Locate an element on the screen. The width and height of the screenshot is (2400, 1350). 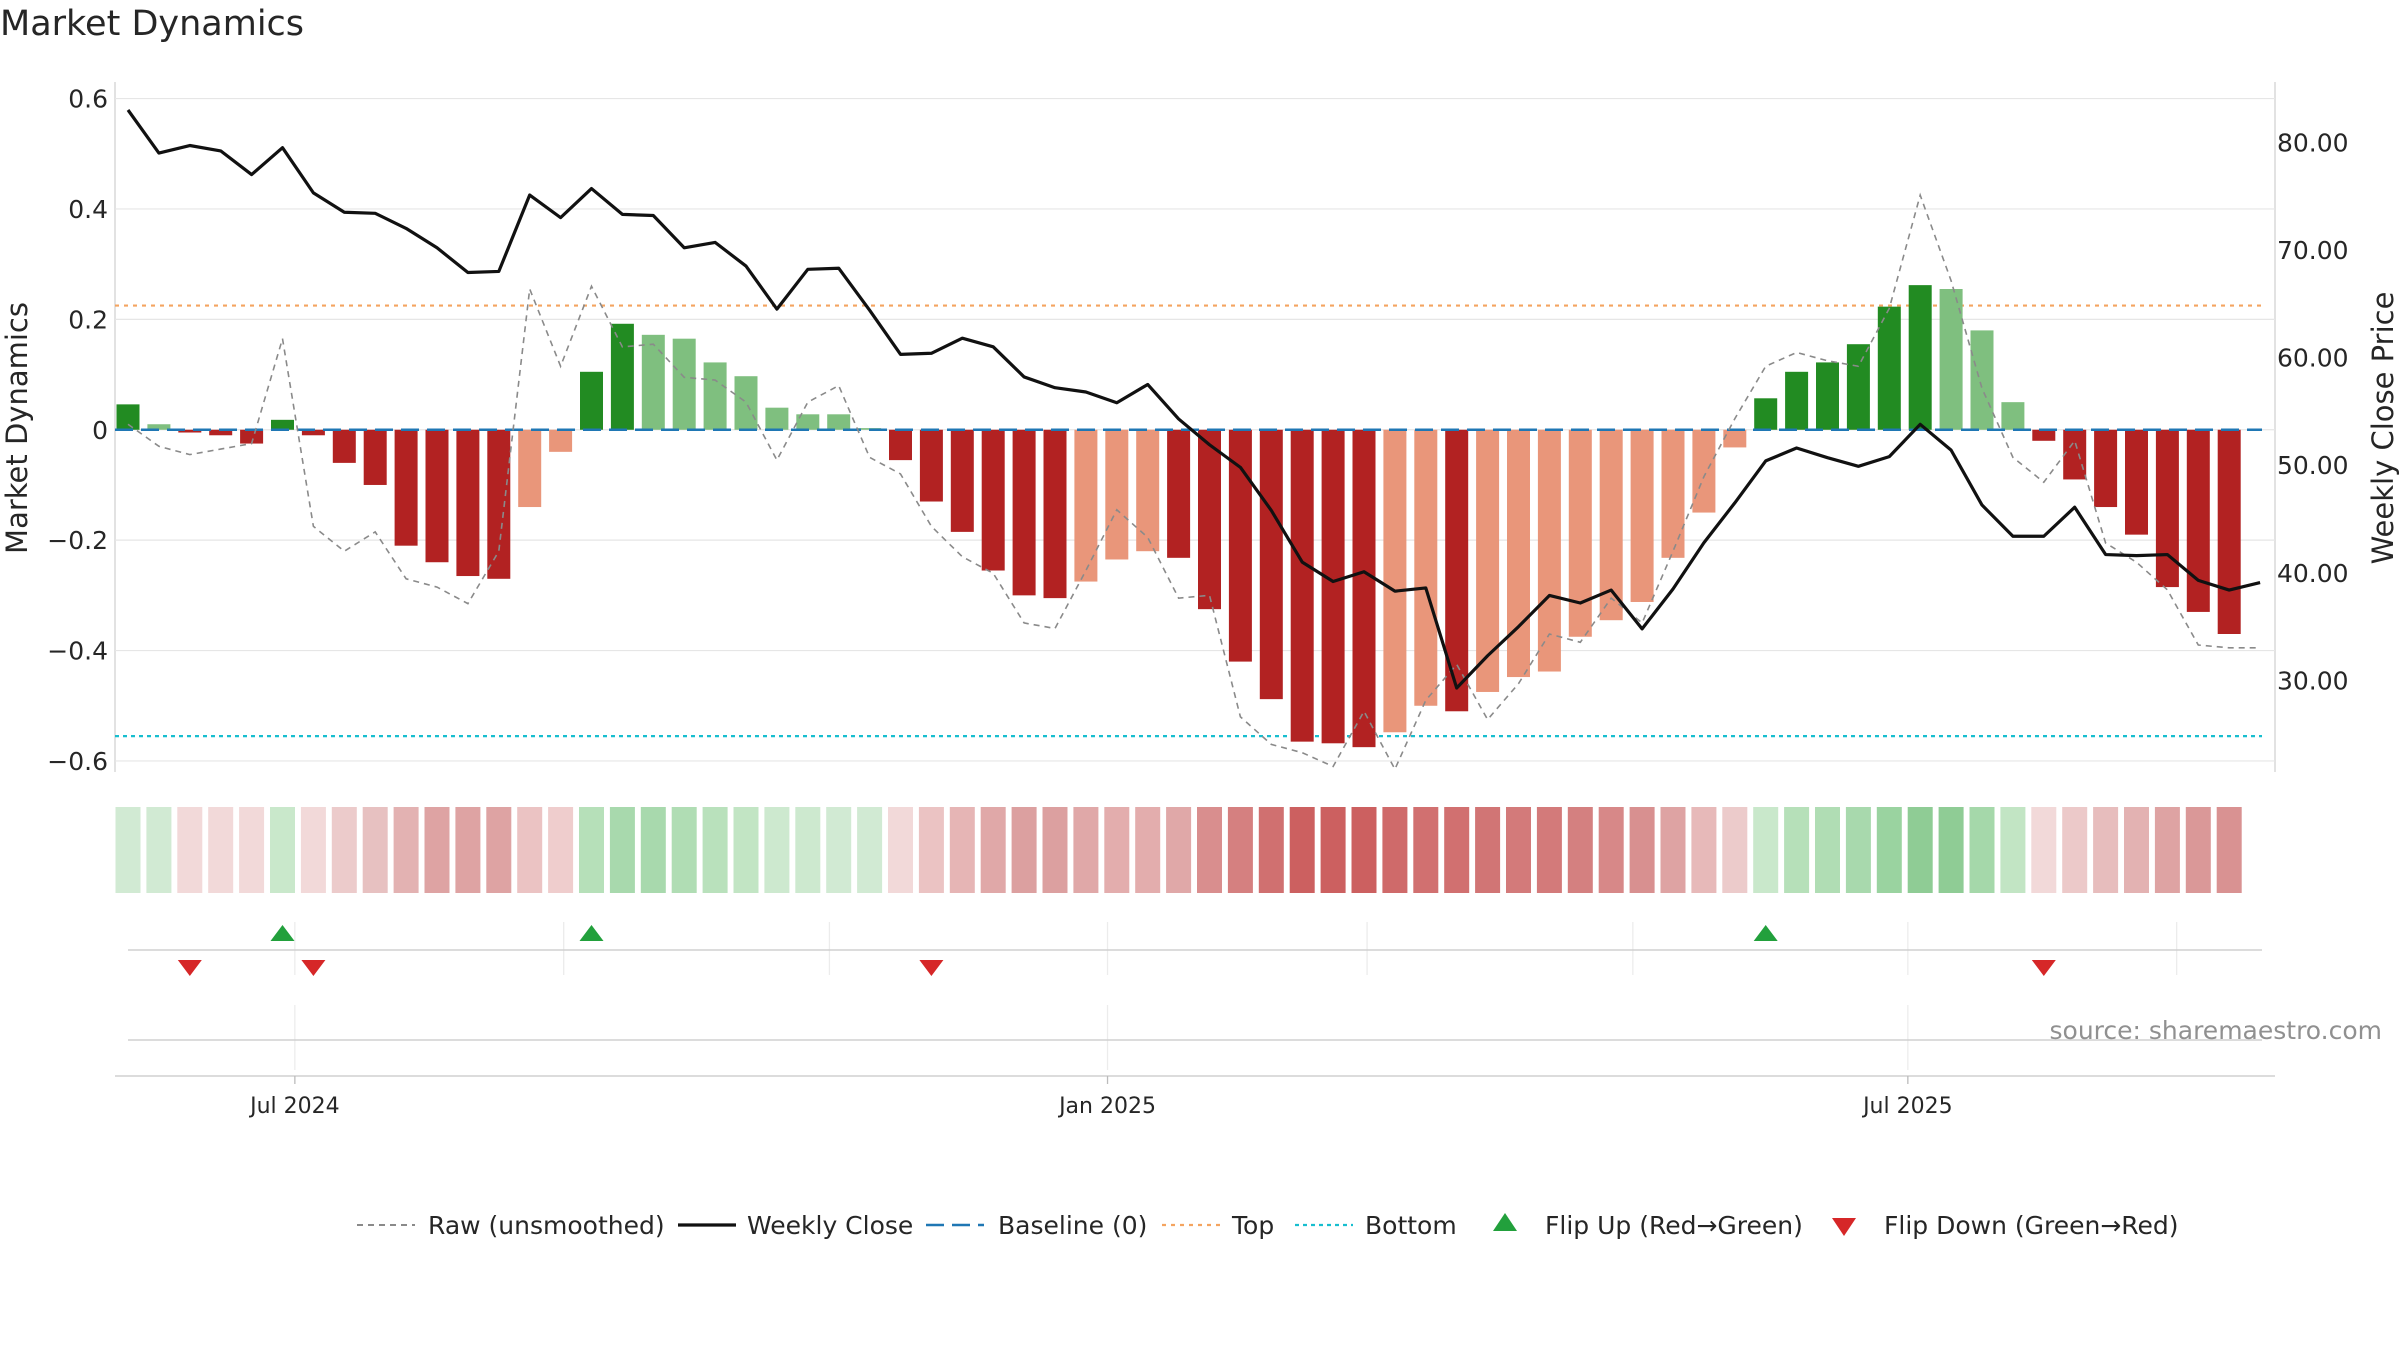
legend-item-bottom: Bottom is located at coordinates (1376, 1225).